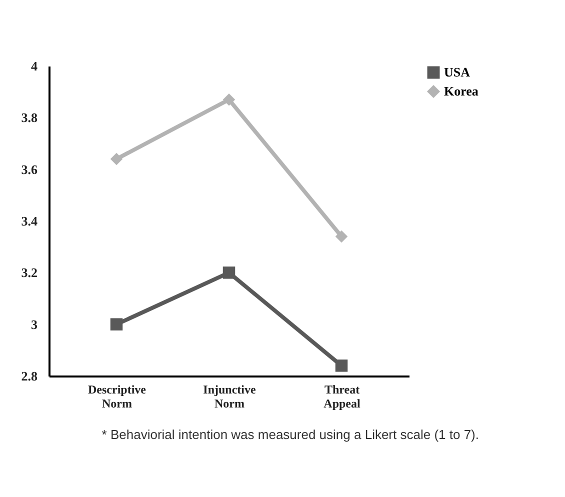 This screenshot has height=497, width=565. I want to click on y-tick-label: 3.8, so click(29, 118).